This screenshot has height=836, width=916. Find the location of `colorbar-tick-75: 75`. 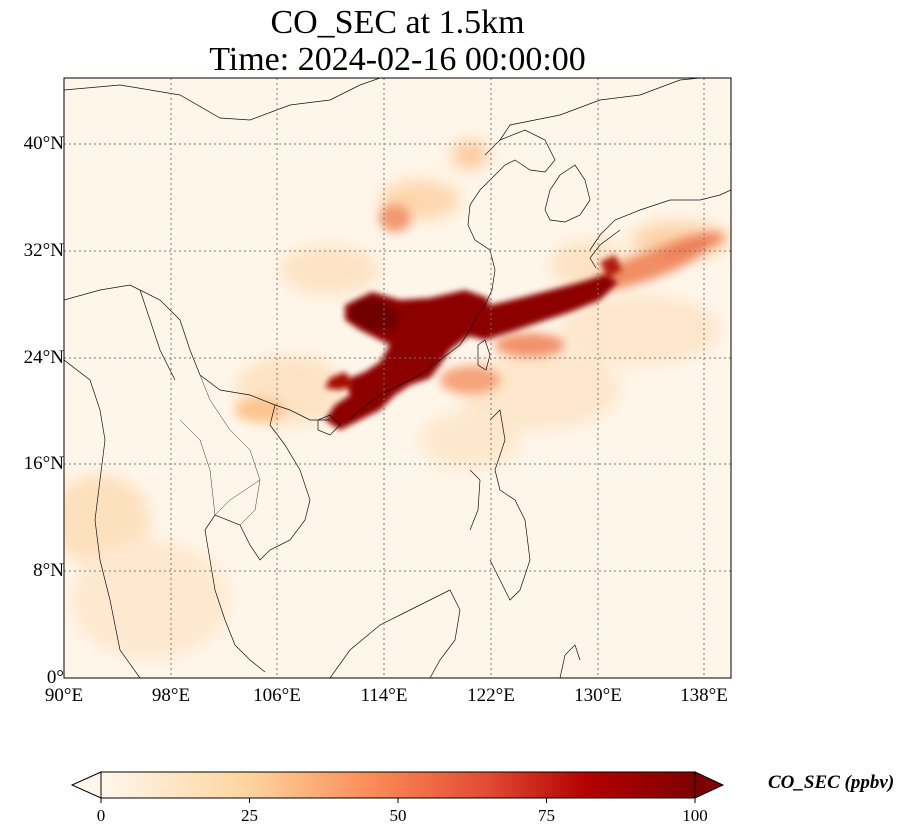

colorbar-tick-75: 75 is located at coordinates (546, 815).